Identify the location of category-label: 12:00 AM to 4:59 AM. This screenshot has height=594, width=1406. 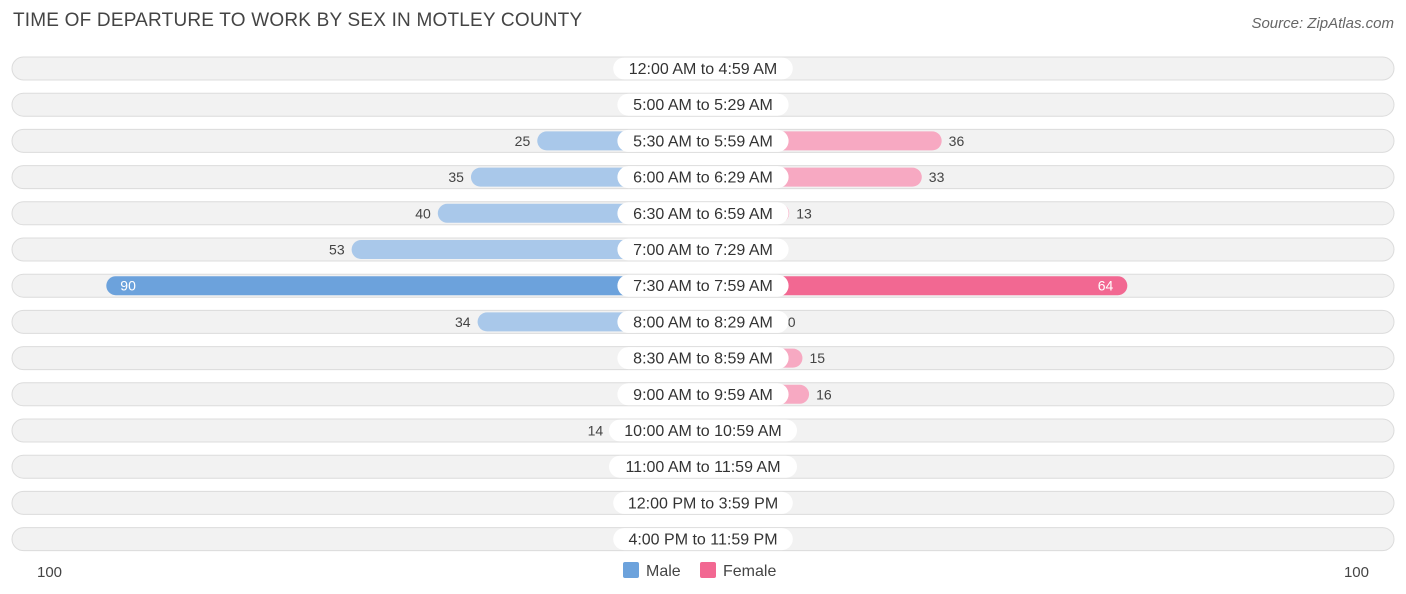
(703, 69).